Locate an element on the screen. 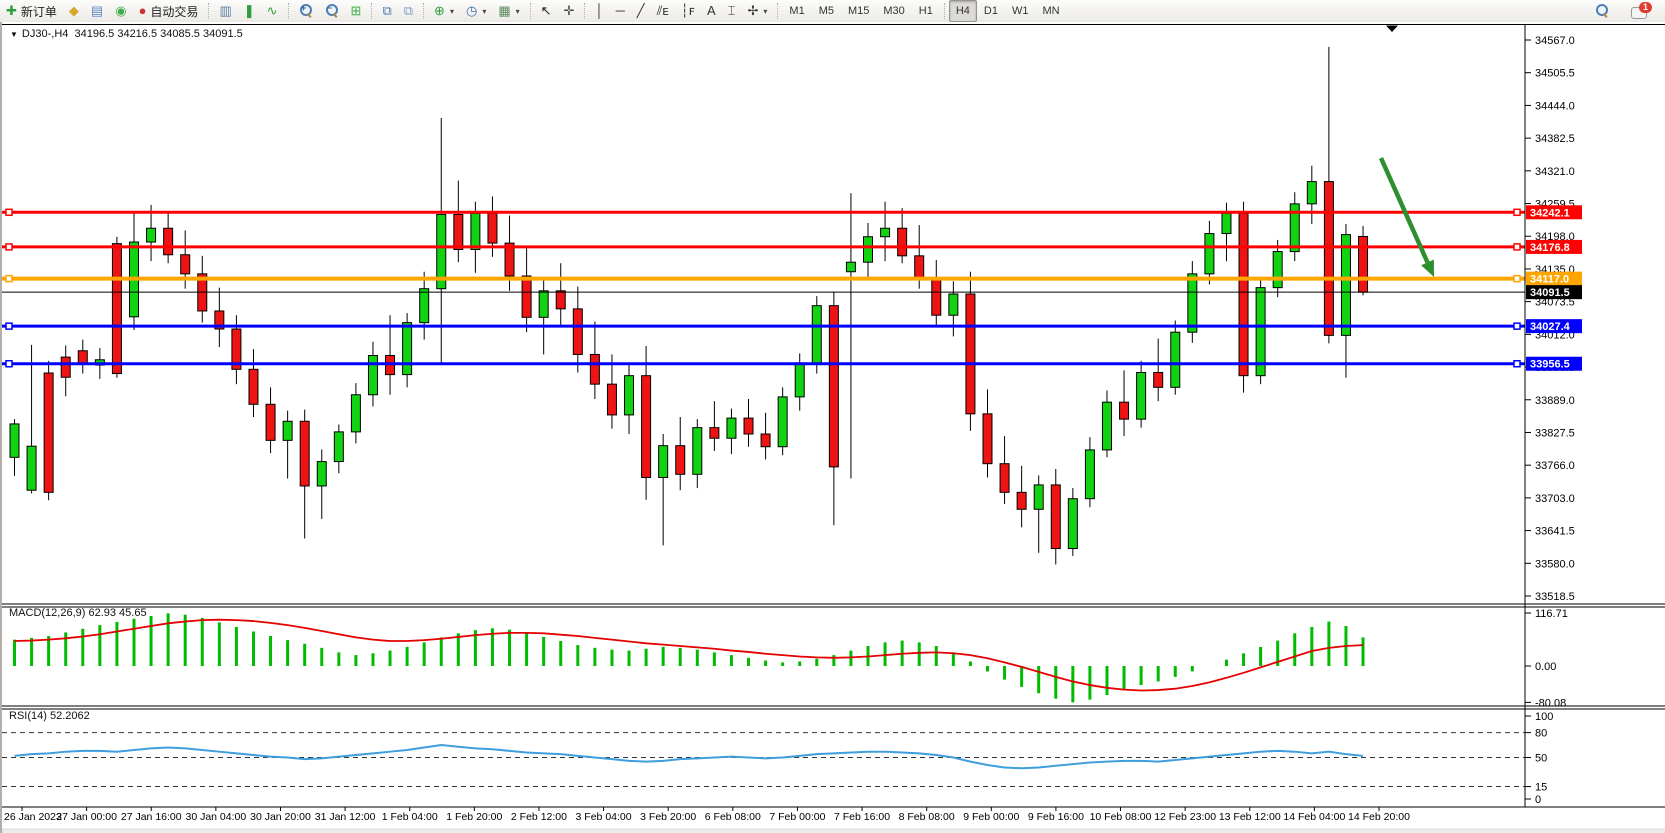 This screenshot has width=1665, height=833. chart-shift-marker-icon is located at coordinates (1392, 29).